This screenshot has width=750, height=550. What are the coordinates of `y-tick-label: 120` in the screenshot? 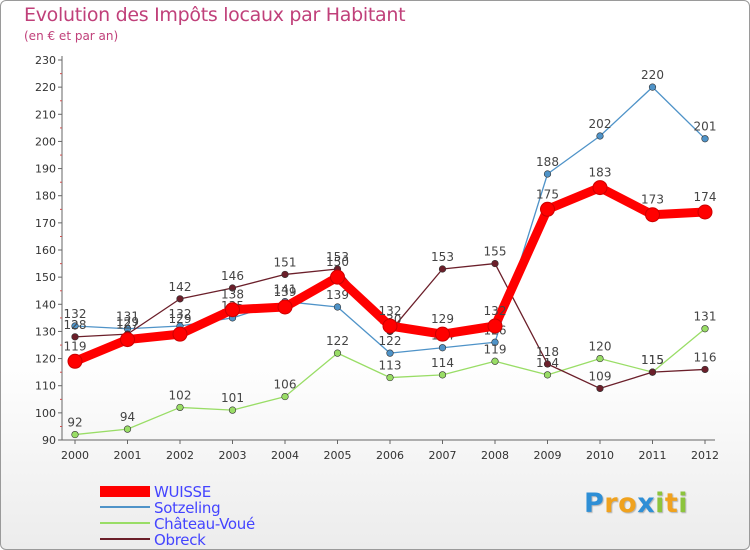 It's located at (45, 359).